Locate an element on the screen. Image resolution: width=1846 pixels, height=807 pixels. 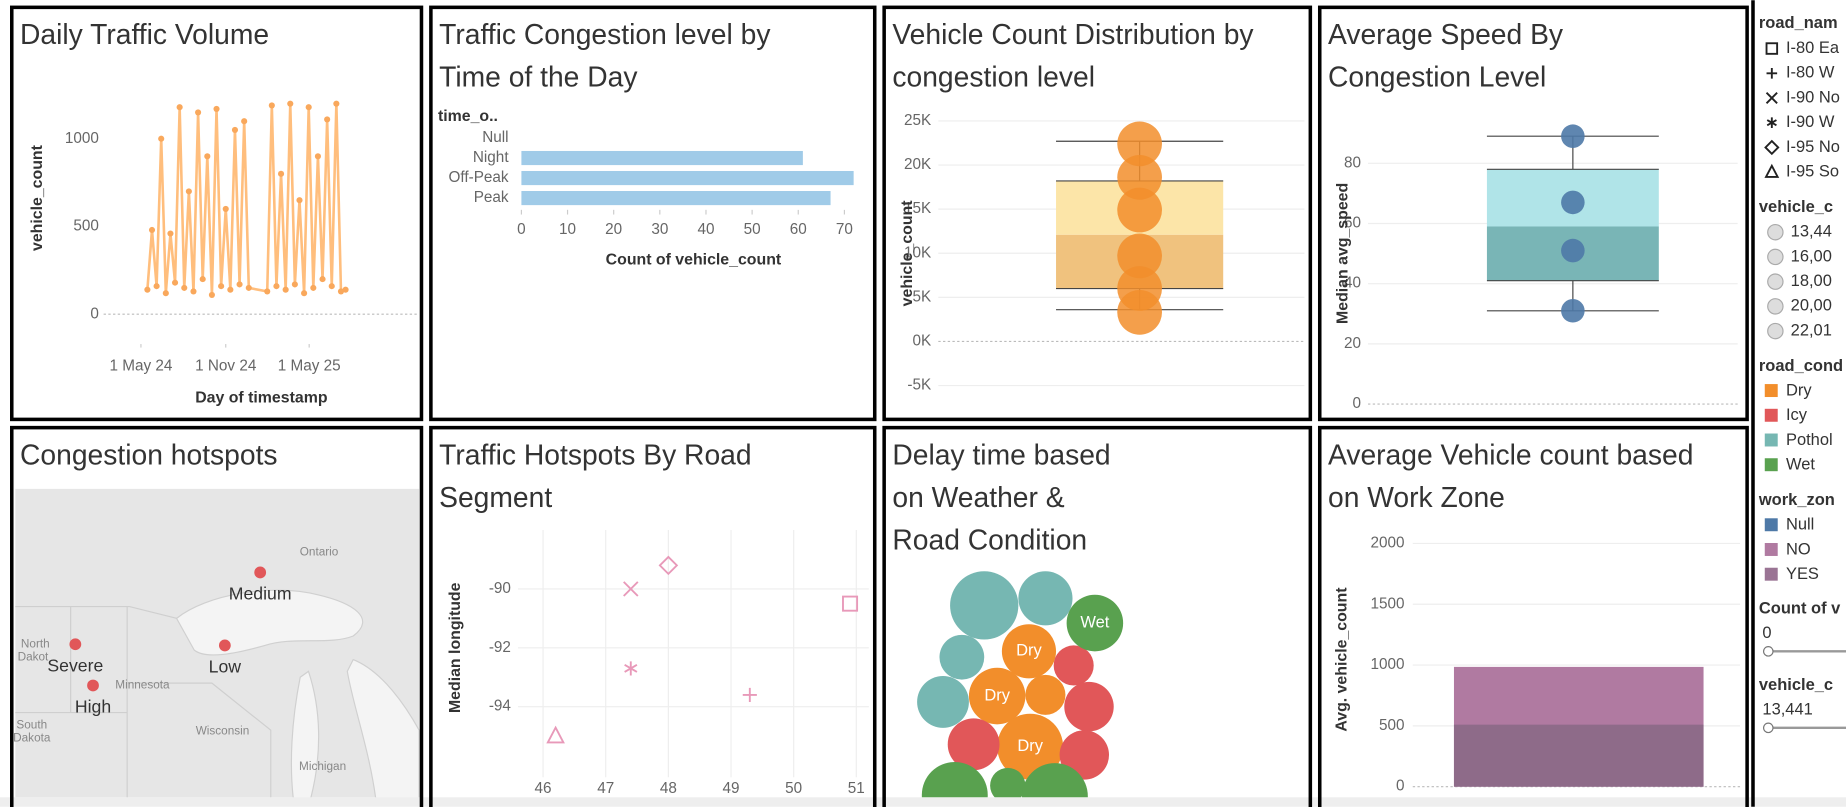
legend-item: Null is located at coordinates (1800, 525).